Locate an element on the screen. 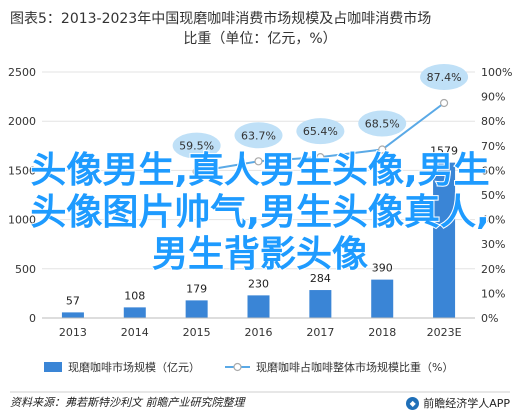 The width and height of the screenshot is (520, 416). bar-2018 is located at coordinates (382, 298).